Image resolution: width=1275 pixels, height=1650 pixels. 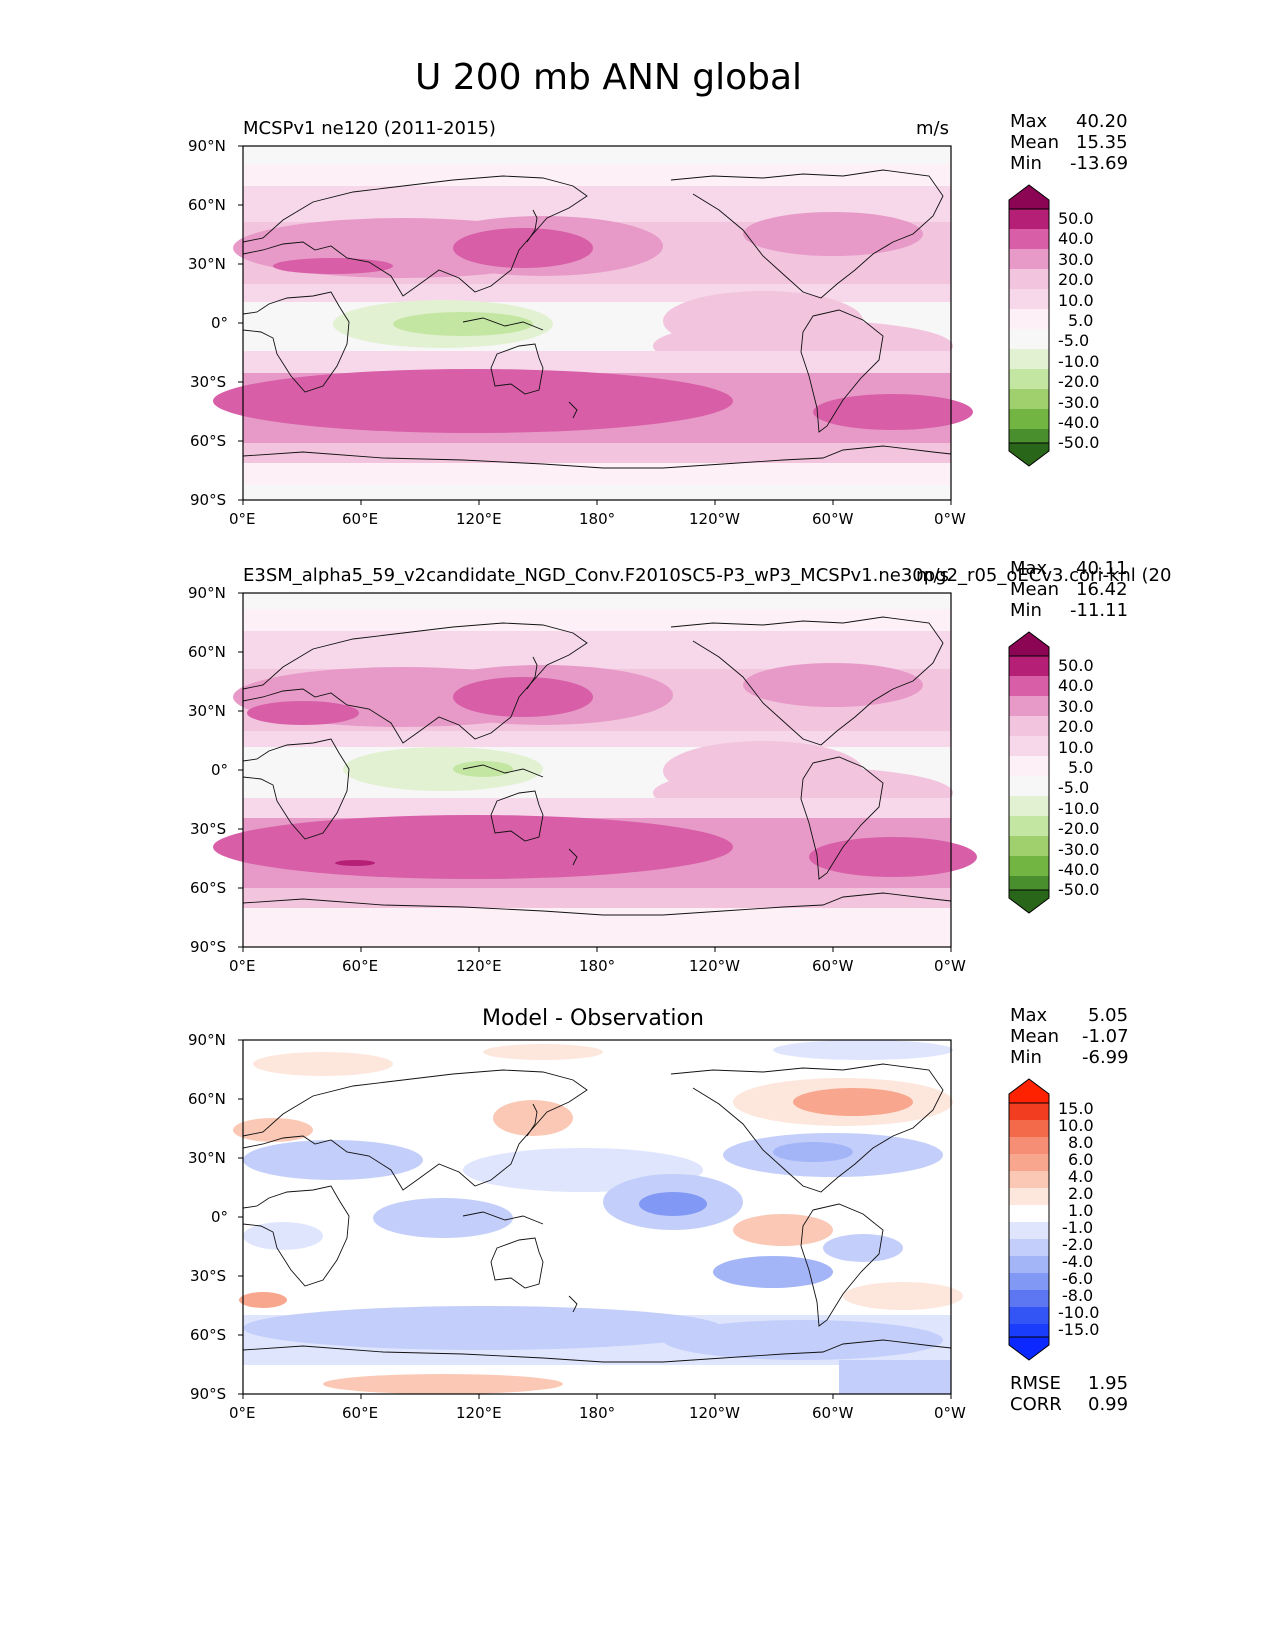 What do you see at coordinates (1081, 1193) in the screenshot?
I see `cbar-label: 2.0` at bounding box center [1081, 1193].